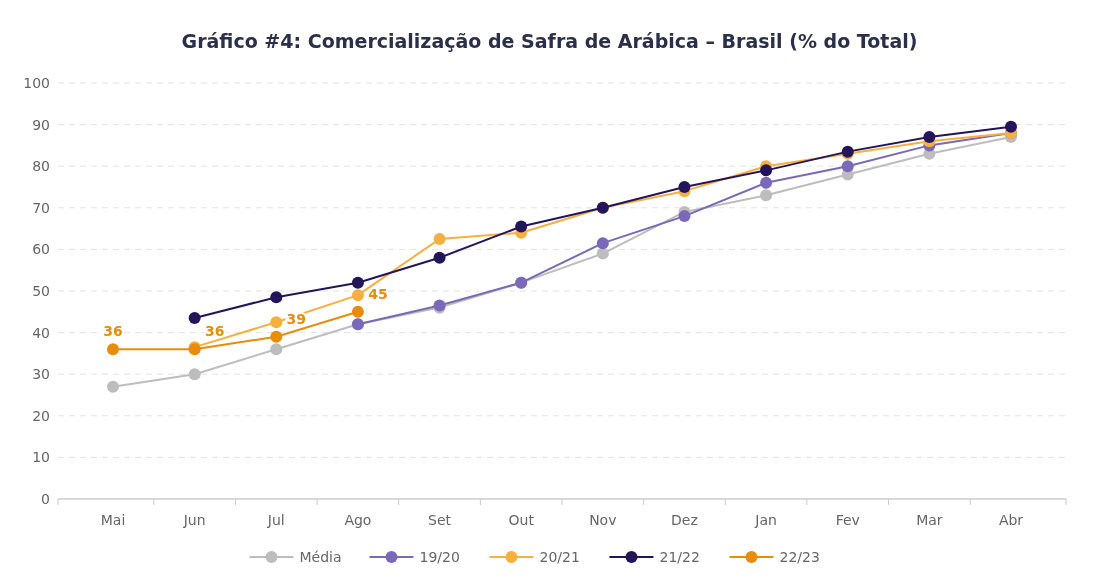 The height and width of the screenshot is (585, 1099). I want to click on x-tick-label: Jul, so click(275, 520).